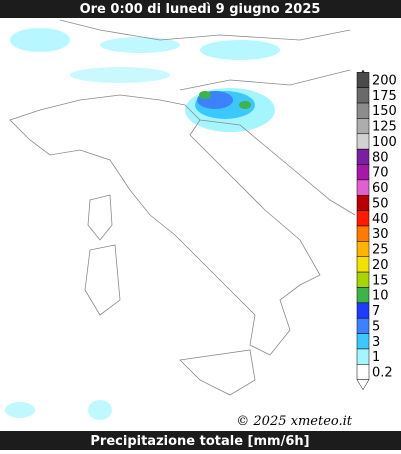 The width and height of the screenshot is (401, 454). I want to click on legend-label: 15, so click(380, 280).